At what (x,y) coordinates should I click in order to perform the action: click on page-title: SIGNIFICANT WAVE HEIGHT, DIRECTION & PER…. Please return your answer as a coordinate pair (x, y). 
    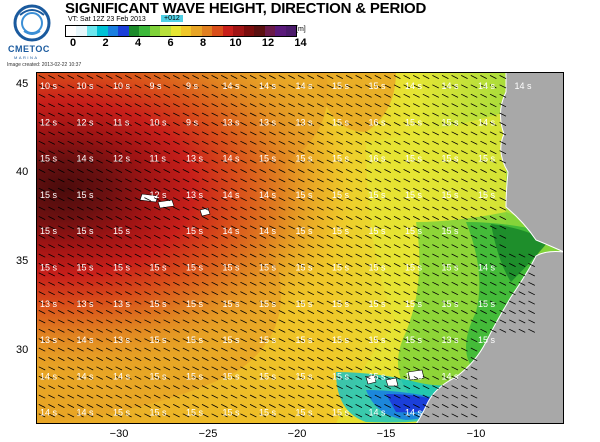
    Looking at the image, I should click on (246, 8).